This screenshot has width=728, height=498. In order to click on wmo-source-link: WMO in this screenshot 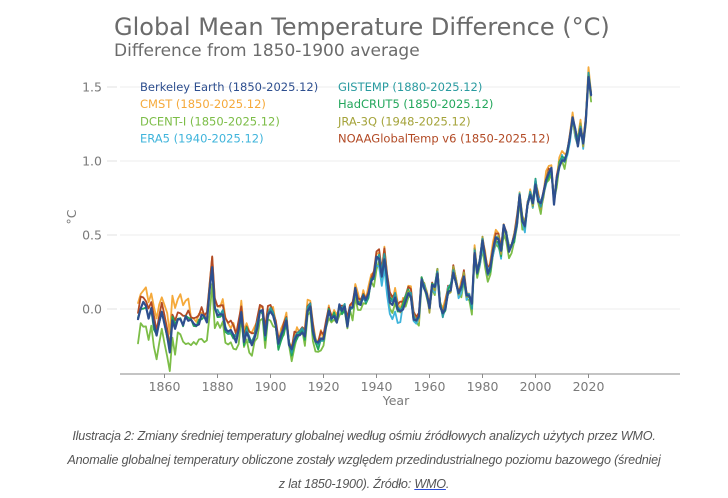, I will do `click(430, 484)`.